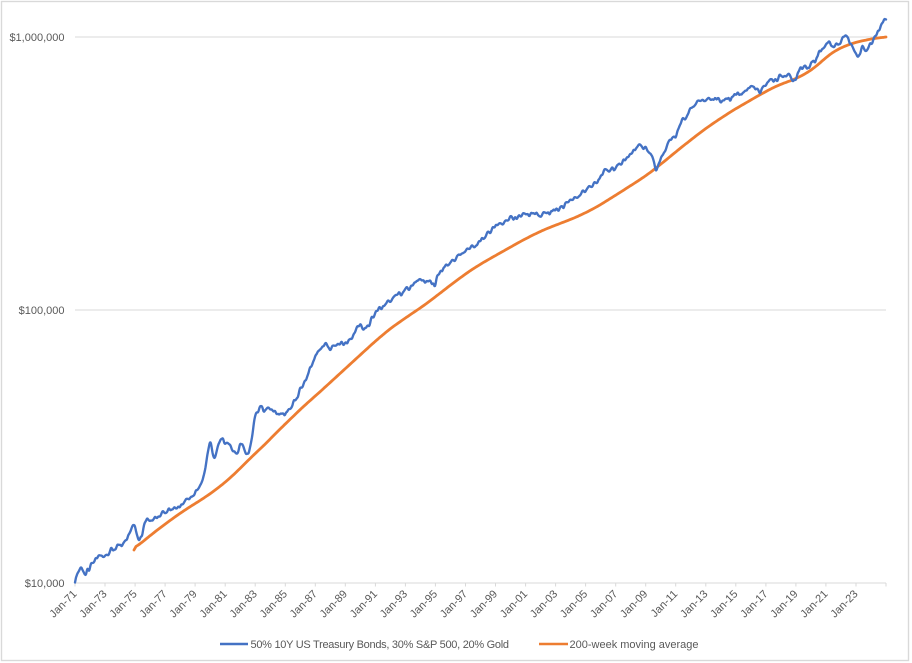 This screenshot has width=912, height=663. What do you see at coordinates (45, 584) in the screenshot?
I see `svg-text: $10,000` at bounding box center [45, 584].